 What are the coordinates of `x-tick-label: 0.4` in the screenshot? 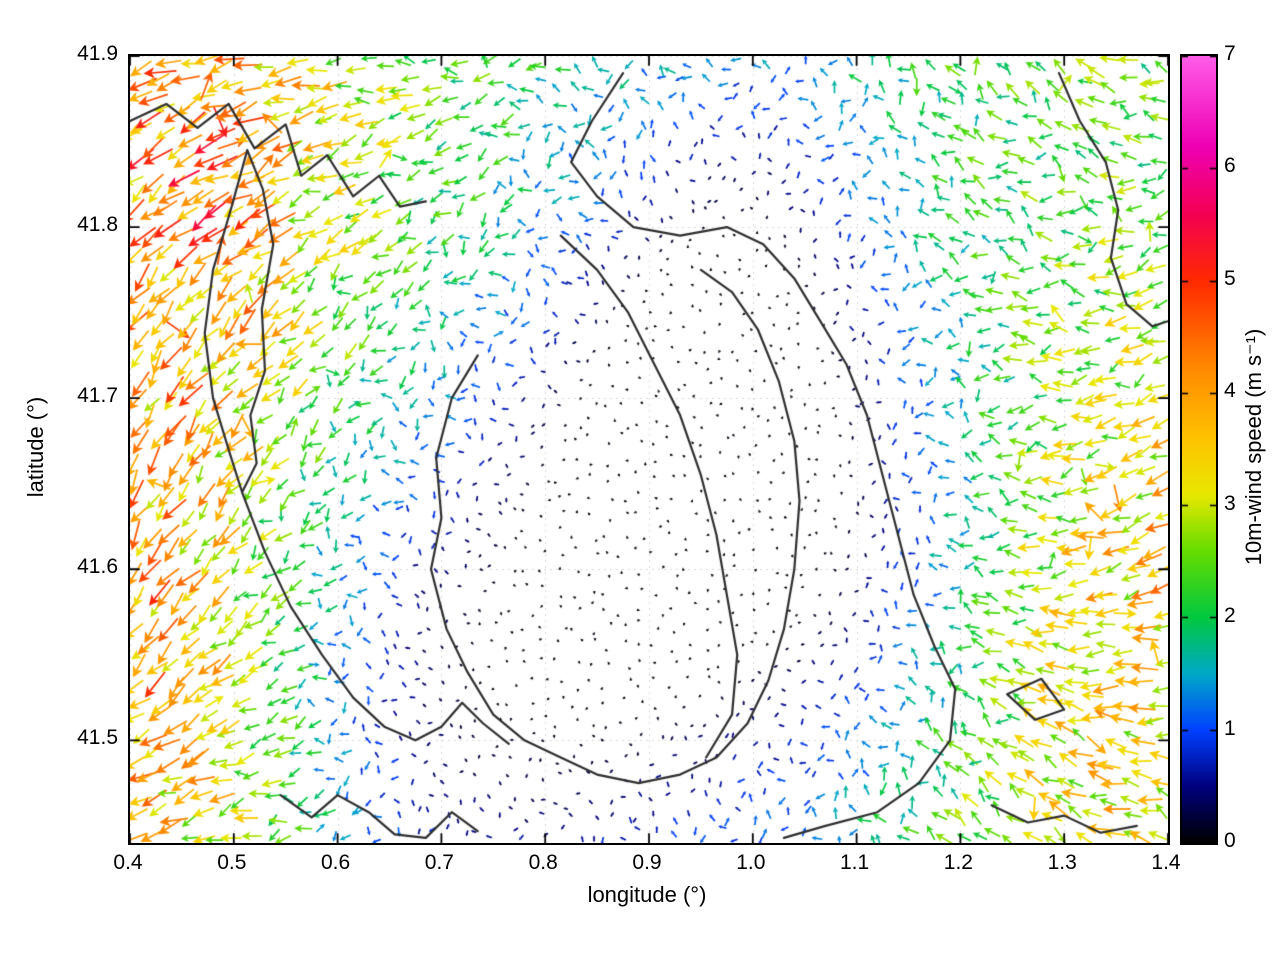 It's located at (128, 862).